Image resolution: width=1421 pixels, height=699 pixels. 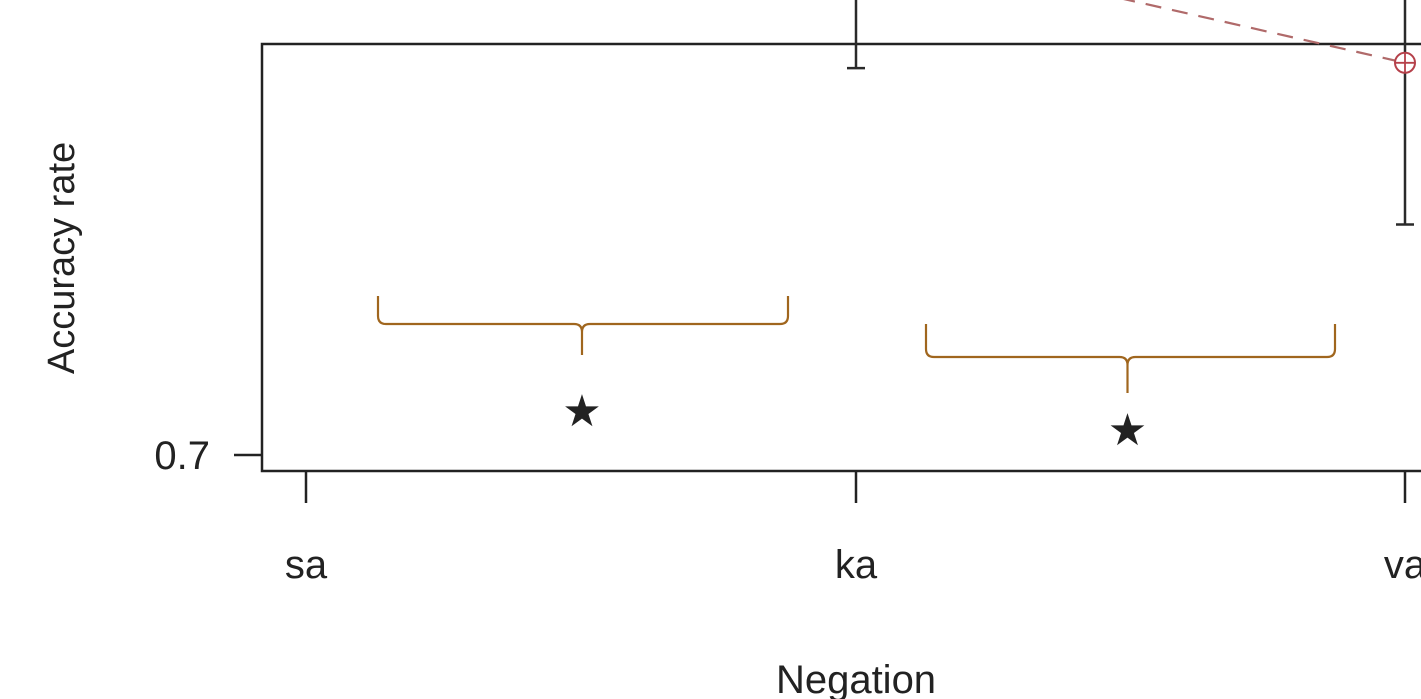 What do you see at coordinates (1402, 565) in the screenshot?
I see `x-tick-label: va` at bounding box center [1402, 565].